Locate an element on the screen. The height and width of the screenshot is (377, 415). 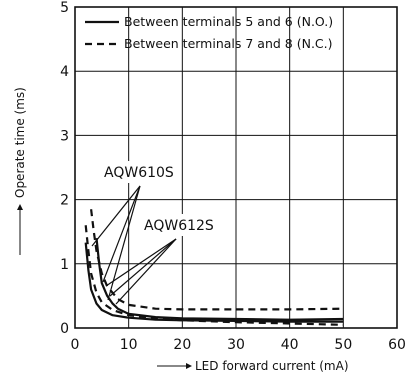
annotation-bg-aqw610s is located at coordinates (140, 172).